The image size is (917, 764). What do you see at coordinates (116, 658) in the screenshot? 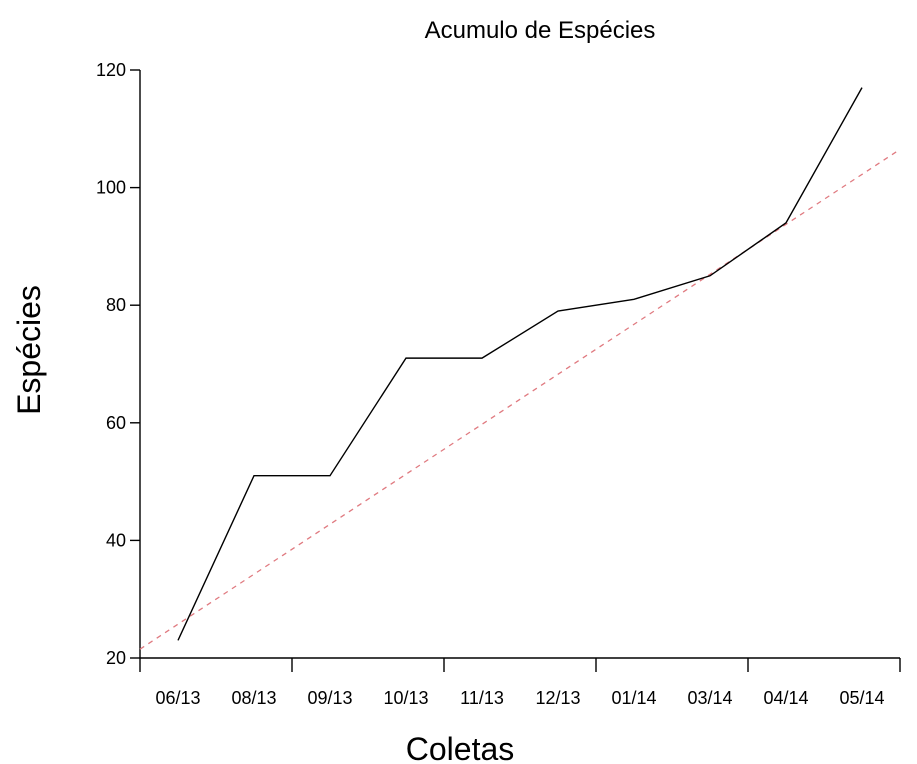
I see `y-tick-label: 20` at bounding box center [116, 658].